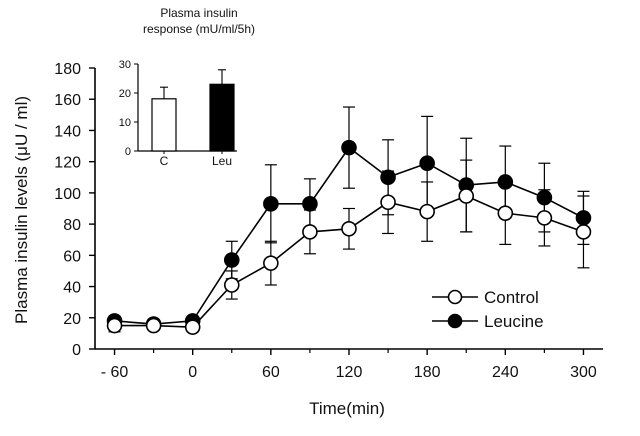  I want to click on x-tick-label: 0, so click(192, 372).